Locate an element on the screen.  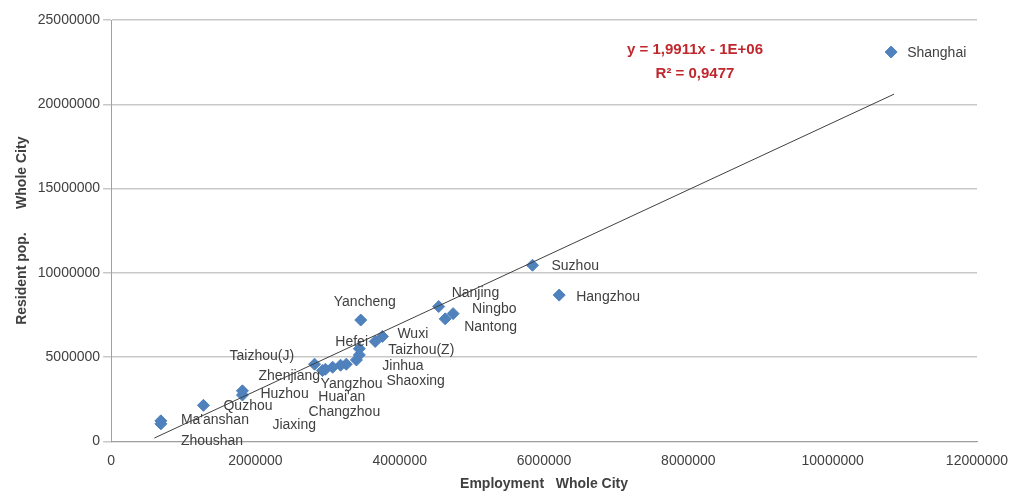
data-label: Zhoushan is located at coordinates (212, 439).